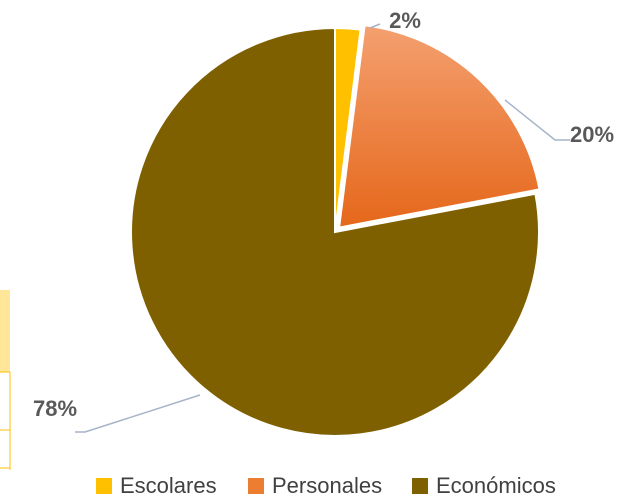 This screenshot has height=501, width=644. Describe the element at coordinates (496, 485) in the screenshot. I see `legend-label: Económicos` at that location.